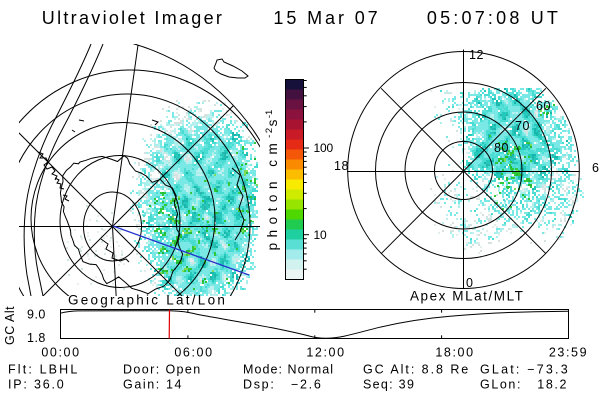  Describe the element at coordinates (595, 168) in the screenshot. I see `svg-text: 6` at that location.